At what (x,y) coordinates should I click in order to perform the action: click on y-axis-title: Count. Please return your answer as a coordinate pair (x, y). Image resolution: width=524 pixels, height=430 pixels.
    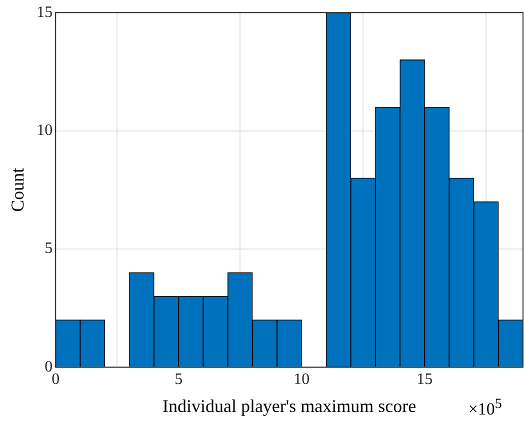
    Looking at the image, I should click on (18, 190).